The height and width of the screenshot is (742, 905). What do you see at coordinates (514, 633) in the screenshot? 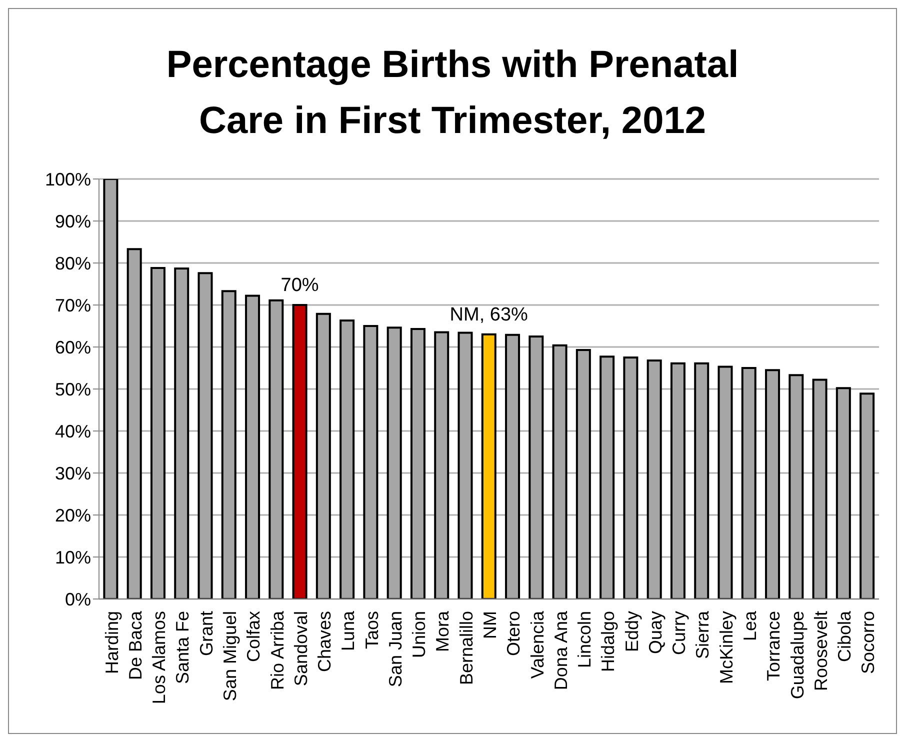
I see `x-tick-label: Otero` at bounding box center [514, 633].